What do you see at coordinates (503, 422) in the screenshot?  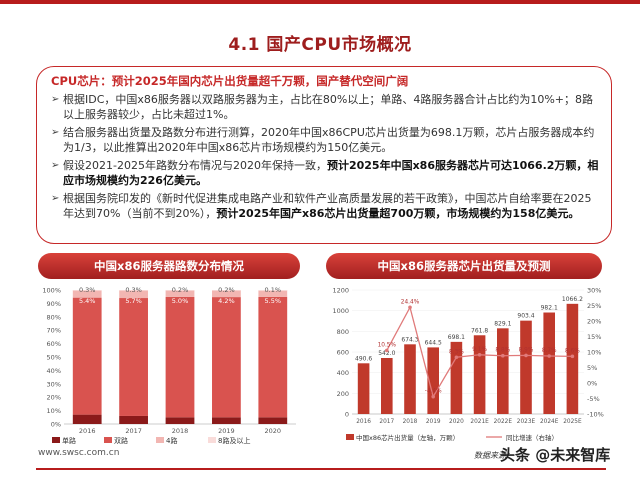 I see `x-tick-label: 2022E` at bounding box center [503, 422].